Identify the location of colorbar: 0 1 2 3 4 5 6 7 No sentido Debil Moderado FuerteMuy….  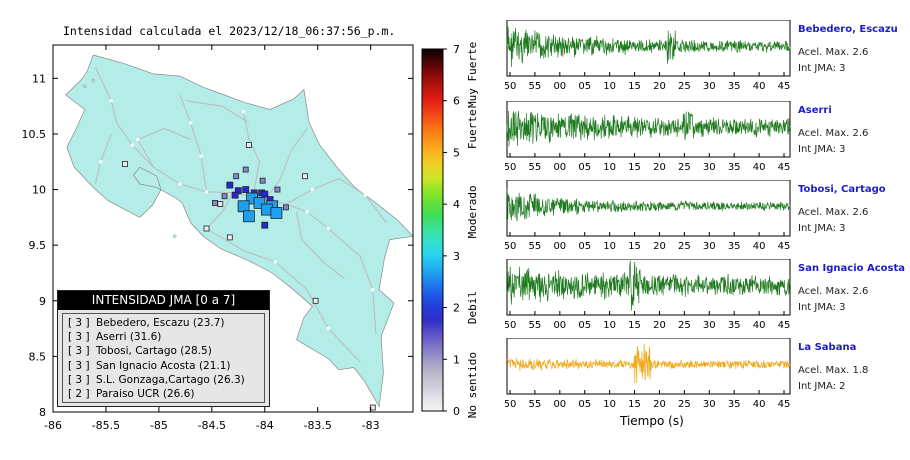
(450, 230).